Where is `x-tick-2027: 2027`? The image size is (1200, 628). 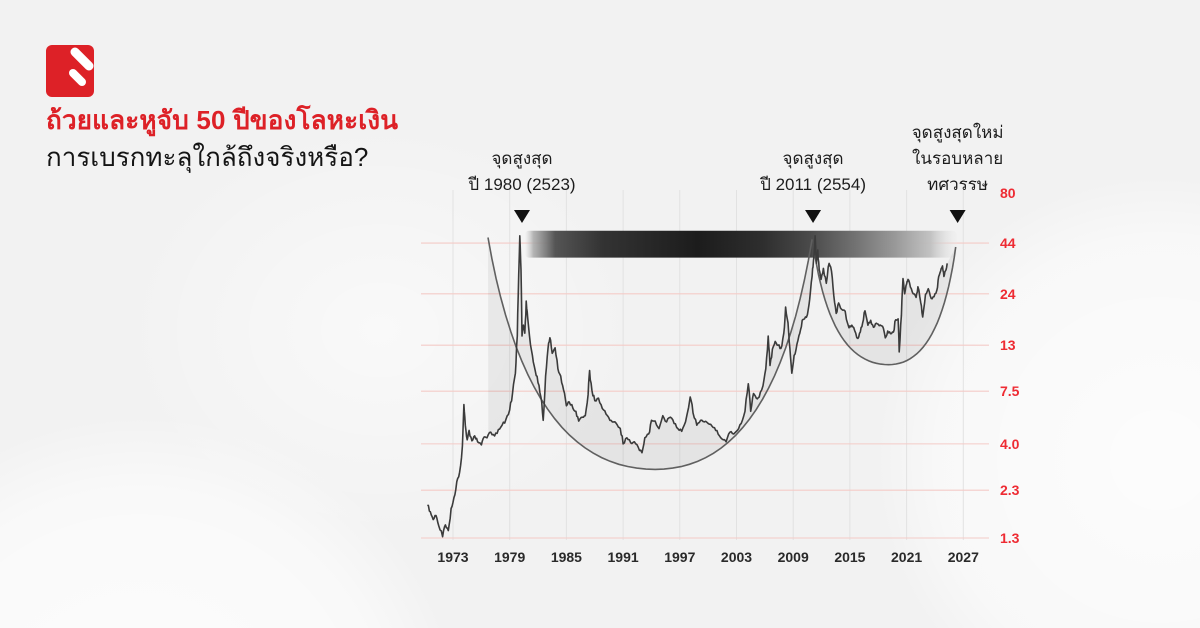
x-tick-2027: 2027 is located at coordinates (963, 557).